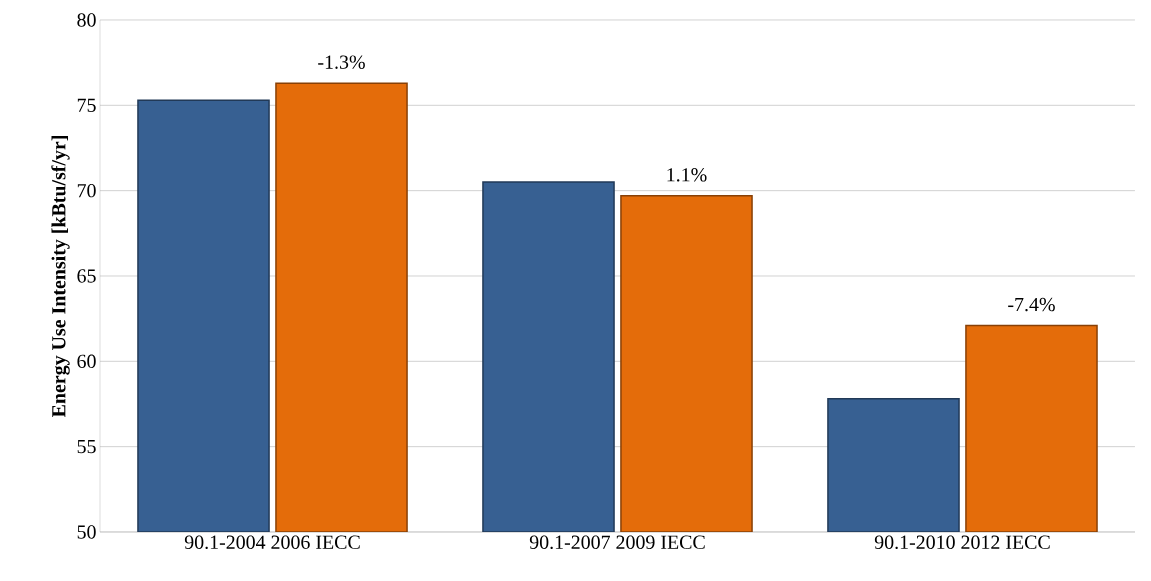 The image size is (1151, 581). What do you see at coordinates (687, 175) in the screenshot?
I see `annotation: 1.1%` at bounding box center [687, 175].